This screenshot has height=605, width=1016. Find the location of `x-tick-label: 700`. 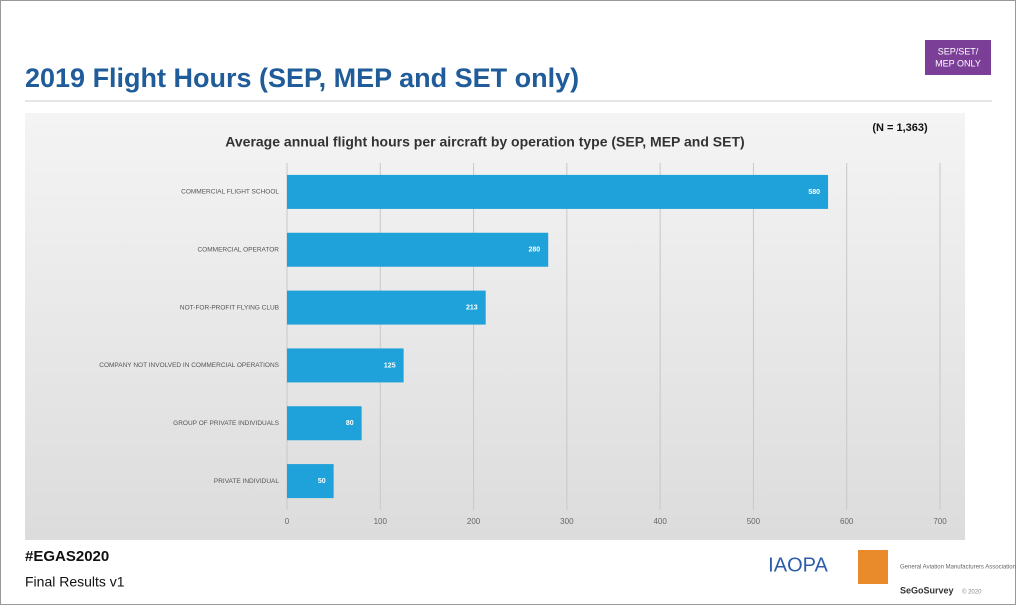

x-tick-label: 700 is located at coordinates (940, 521).